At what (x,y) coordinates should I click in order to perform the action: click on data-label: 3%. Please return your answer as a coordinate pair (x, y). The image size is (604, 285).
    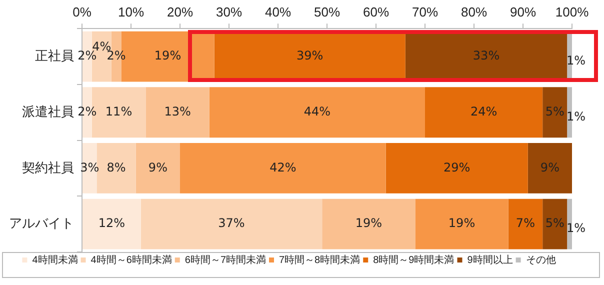
    Looking at the image, I should click on (90, 167).